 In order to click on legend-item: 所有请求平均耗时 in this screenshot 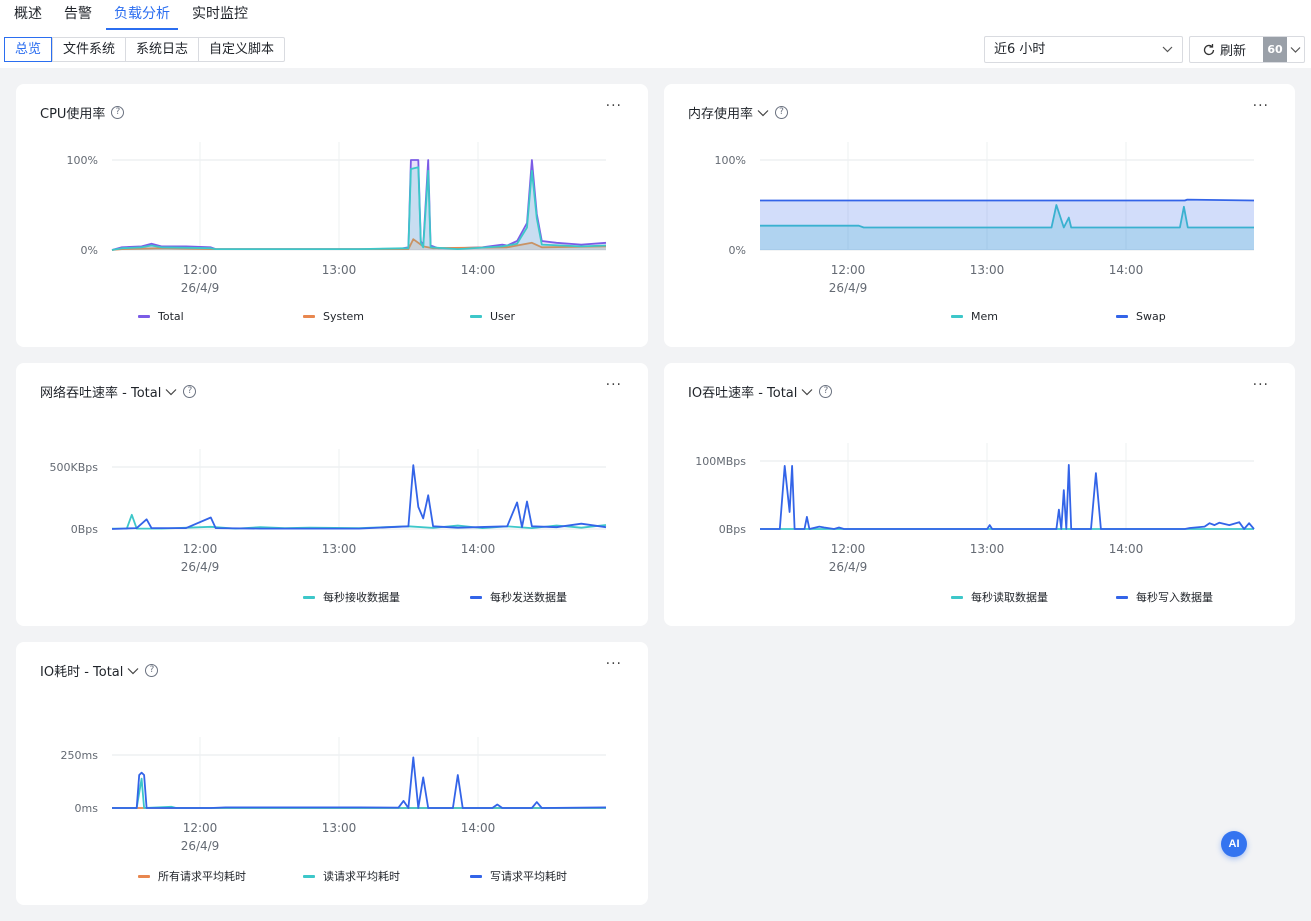, I will do `click(192, 876)`.